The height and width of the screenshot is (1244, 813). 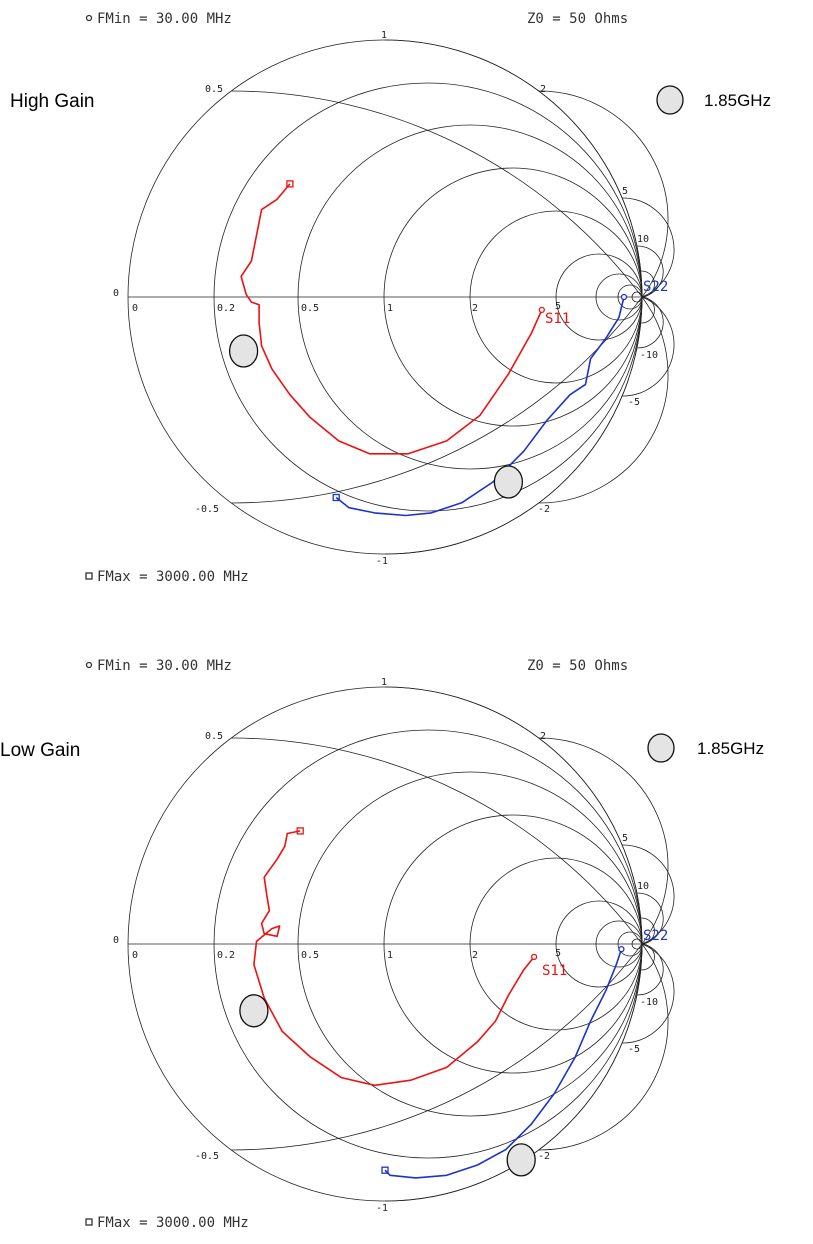 What do you see at coordinates (52, 101) in the screenshot?
I see `chart-title: High Gain` at bounding box center [52, 101].